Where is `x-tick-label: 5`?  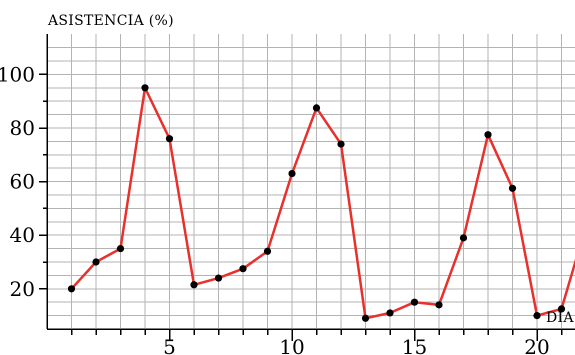
x-tick-label: 5 is located at coordinates (169, 345).